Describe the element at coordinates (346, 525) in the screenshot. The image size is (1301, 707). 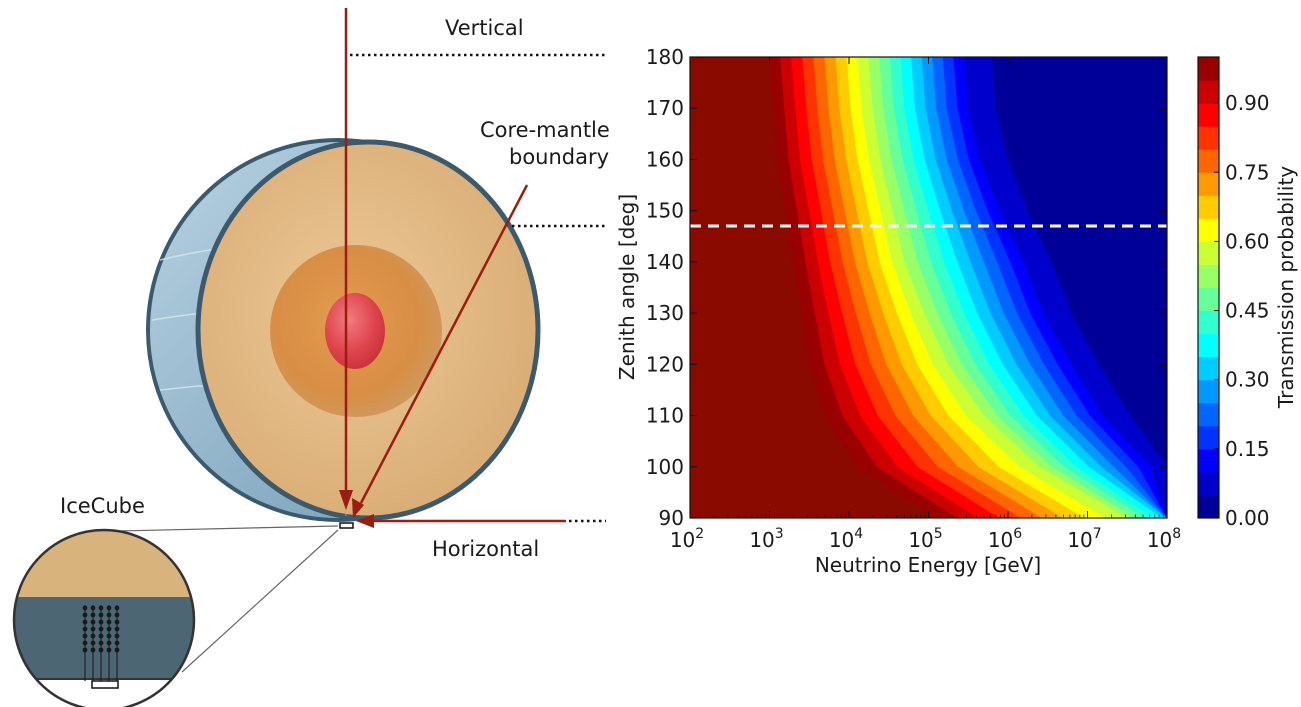
I see `icecube-marker` at that location.